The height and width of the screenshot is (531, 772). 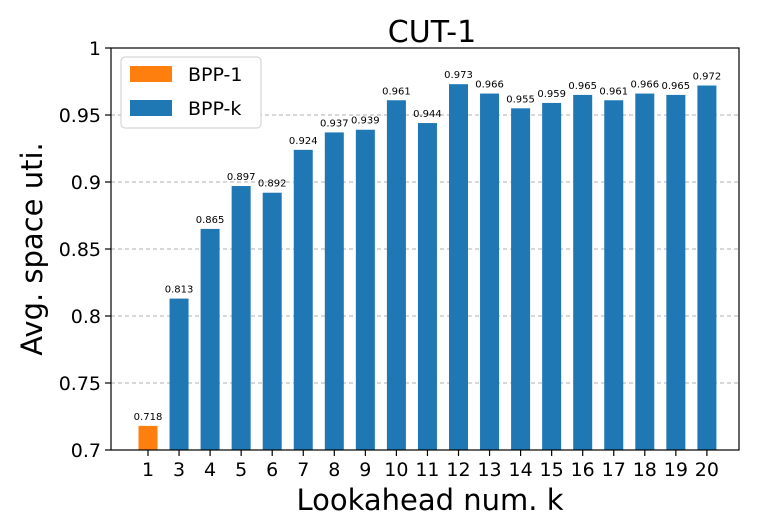 What do you see at coordinates (95, 49) in the screenshot?
I see `y-tick-label: 1` at bounding box center [95, 49].